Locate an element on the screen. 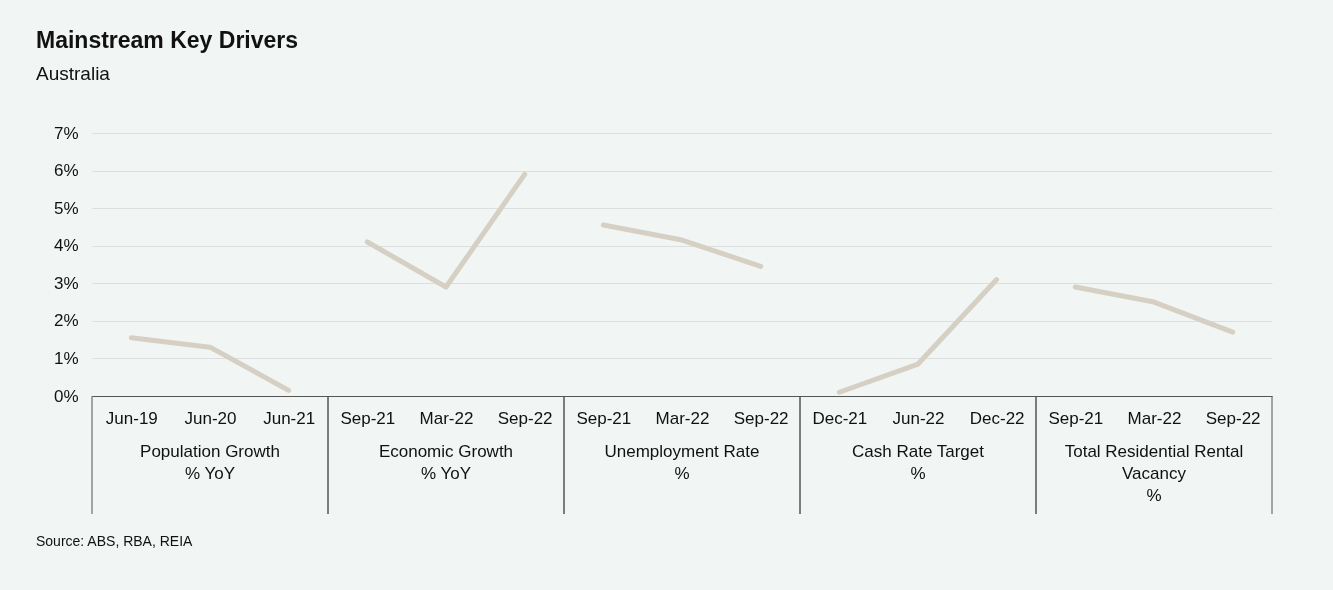 The image size is (1333, 590). y-tick-label: 2% is located at coordinates (66, 321).